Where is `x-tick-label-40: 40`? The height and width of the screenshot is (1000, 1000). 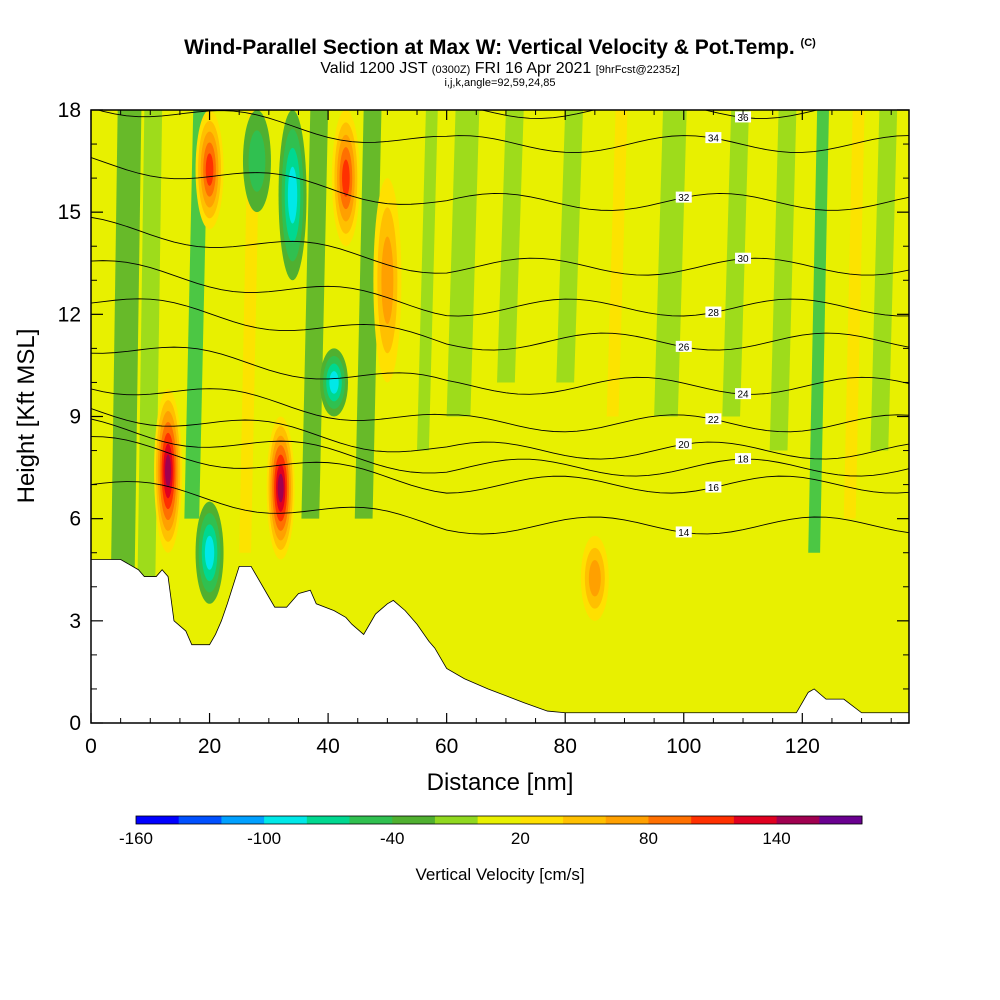
x-tick-label-40: 40 is located at coordinates (327, 746).